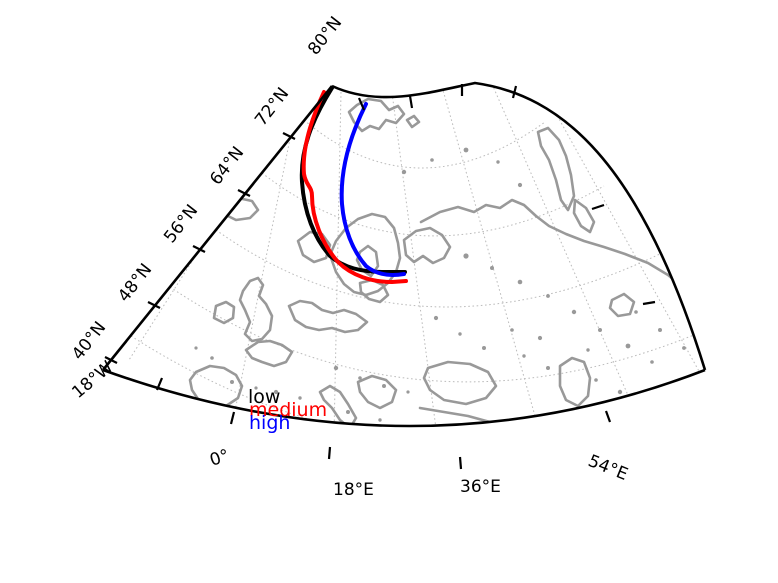 The width and height of the screenshot is (778, 583). What do you see at coordinates (167, 300) in the screenshot?
I see `meridian-18W` at bounding box center [167, 300].